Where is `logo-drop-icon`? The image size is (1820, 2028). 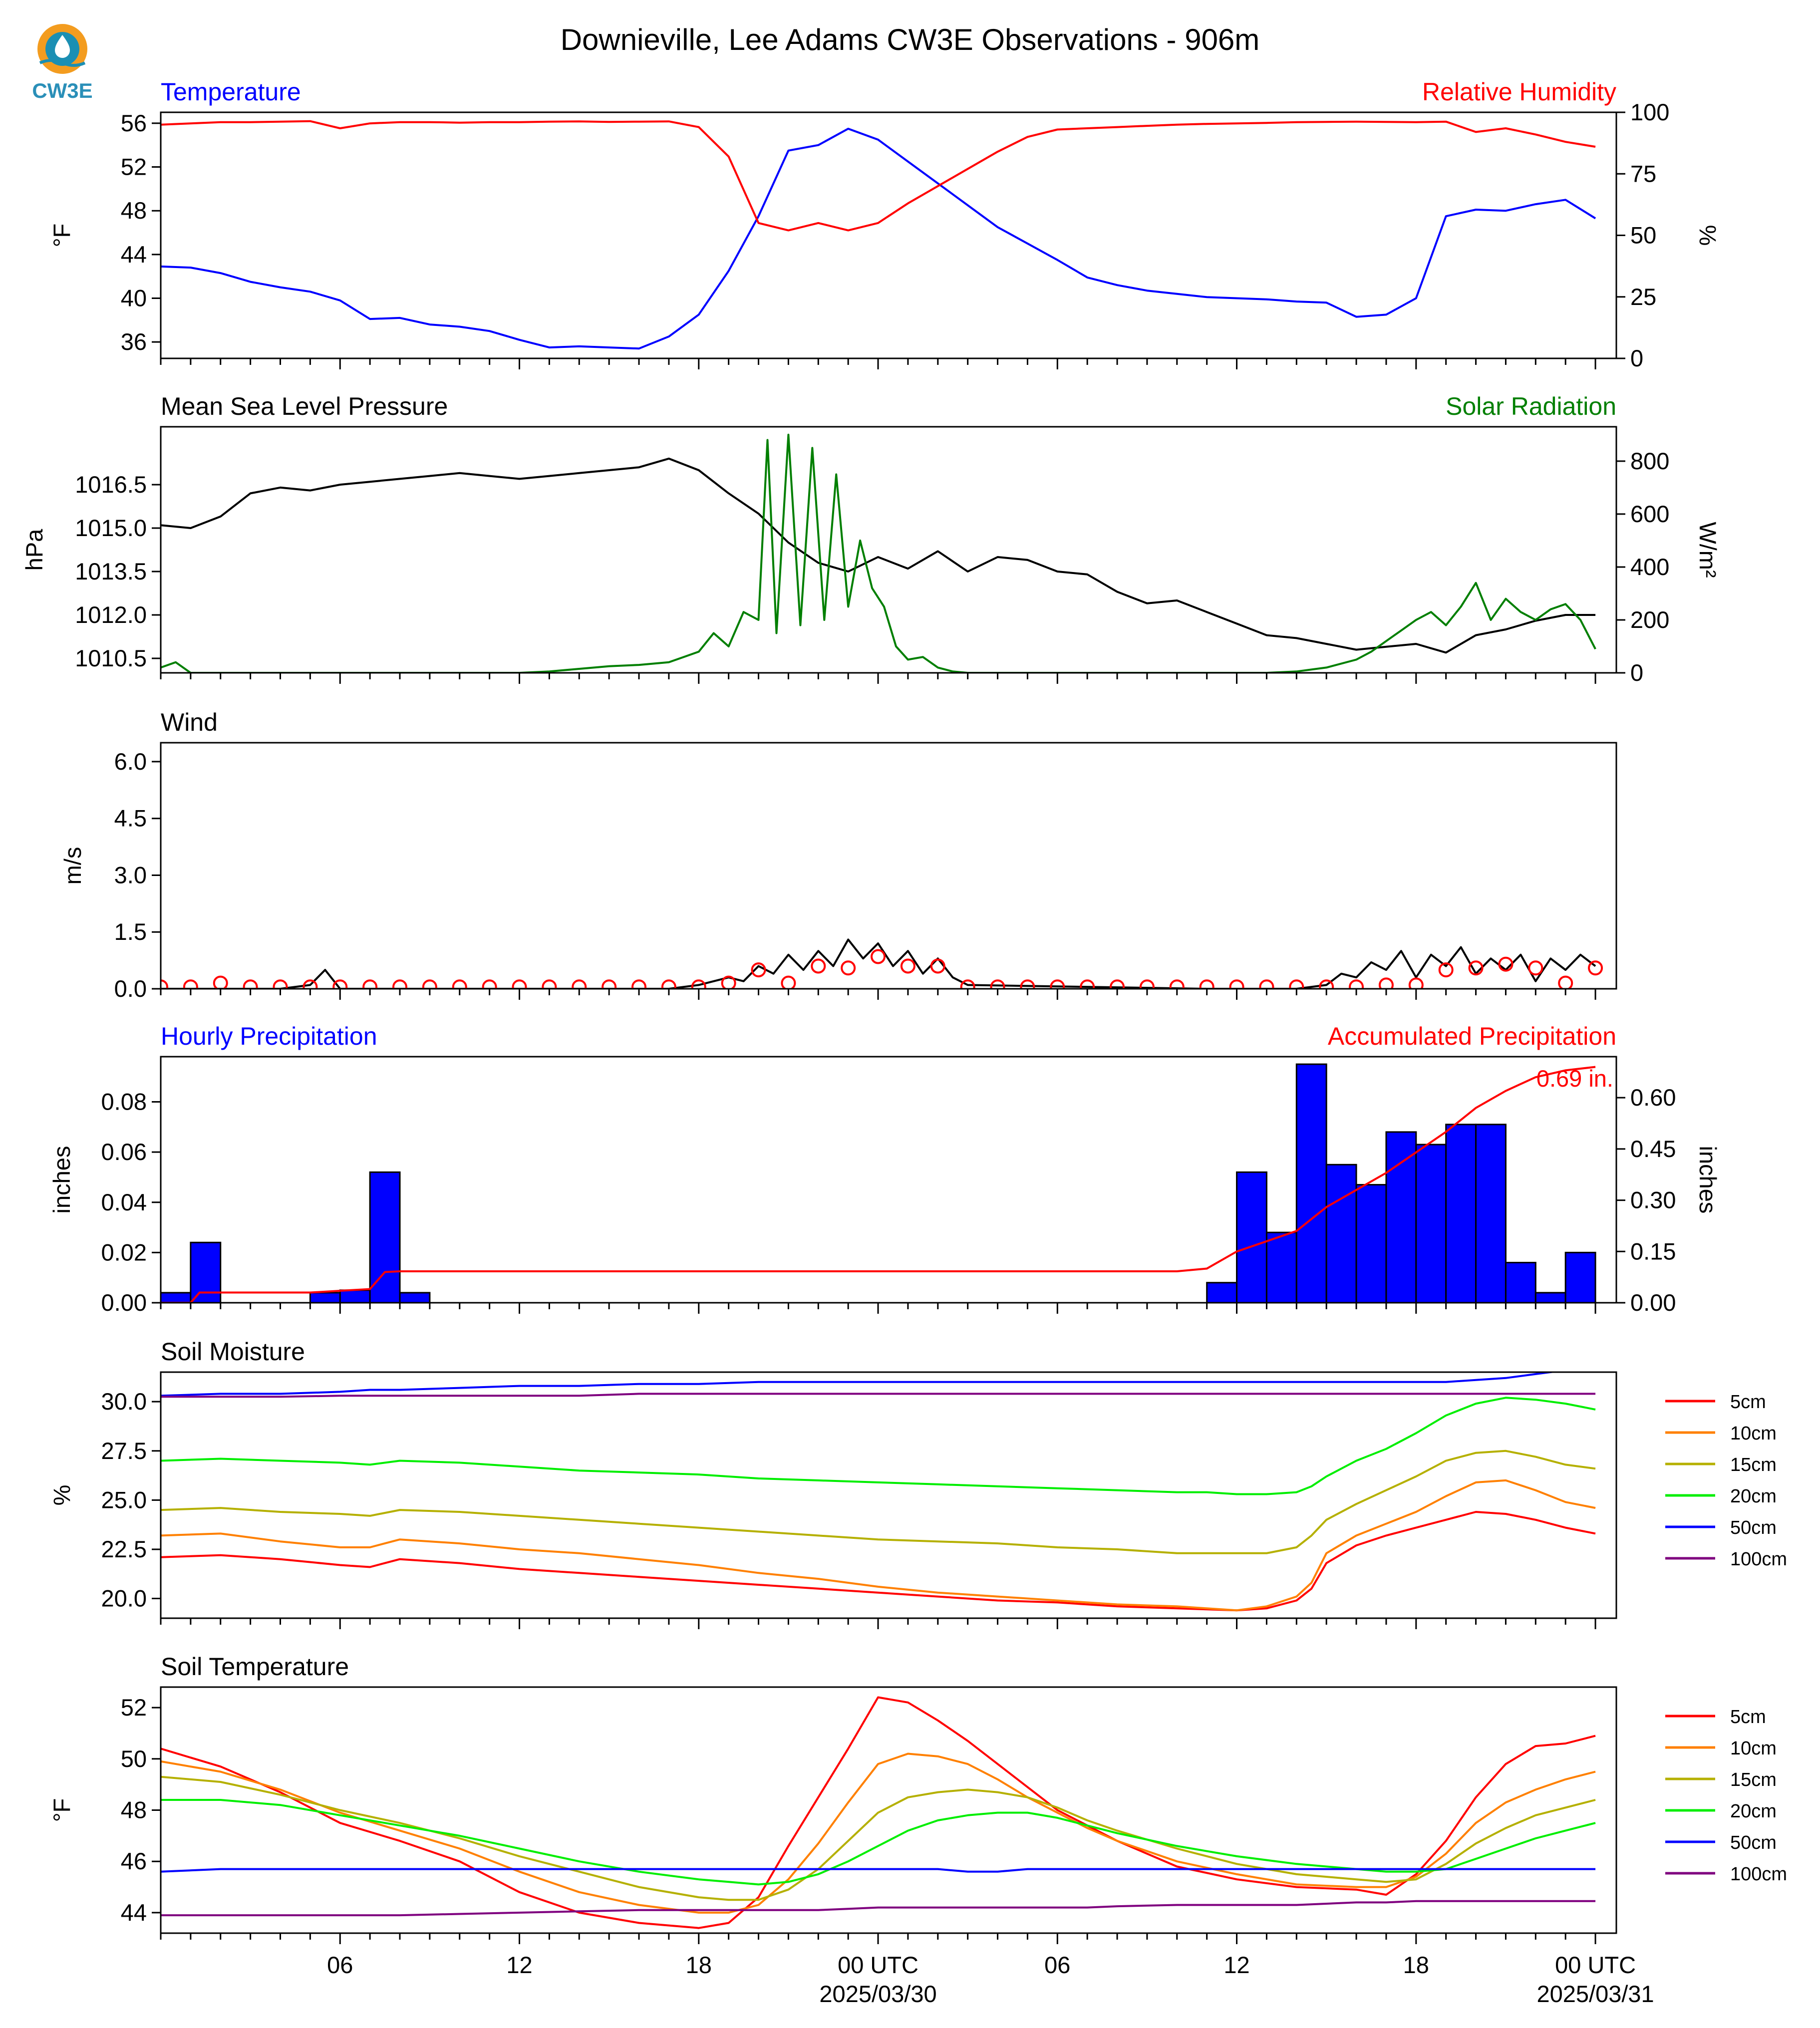
logo-drop-icon is located at coordinates (62, 46).